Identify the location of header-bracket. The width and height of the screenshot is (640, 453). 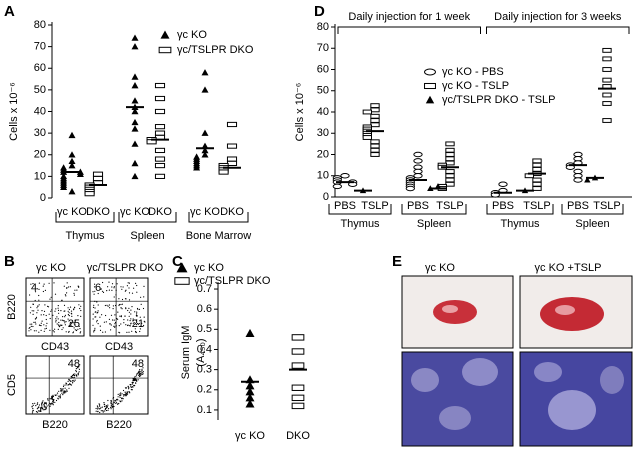
(558, 30).